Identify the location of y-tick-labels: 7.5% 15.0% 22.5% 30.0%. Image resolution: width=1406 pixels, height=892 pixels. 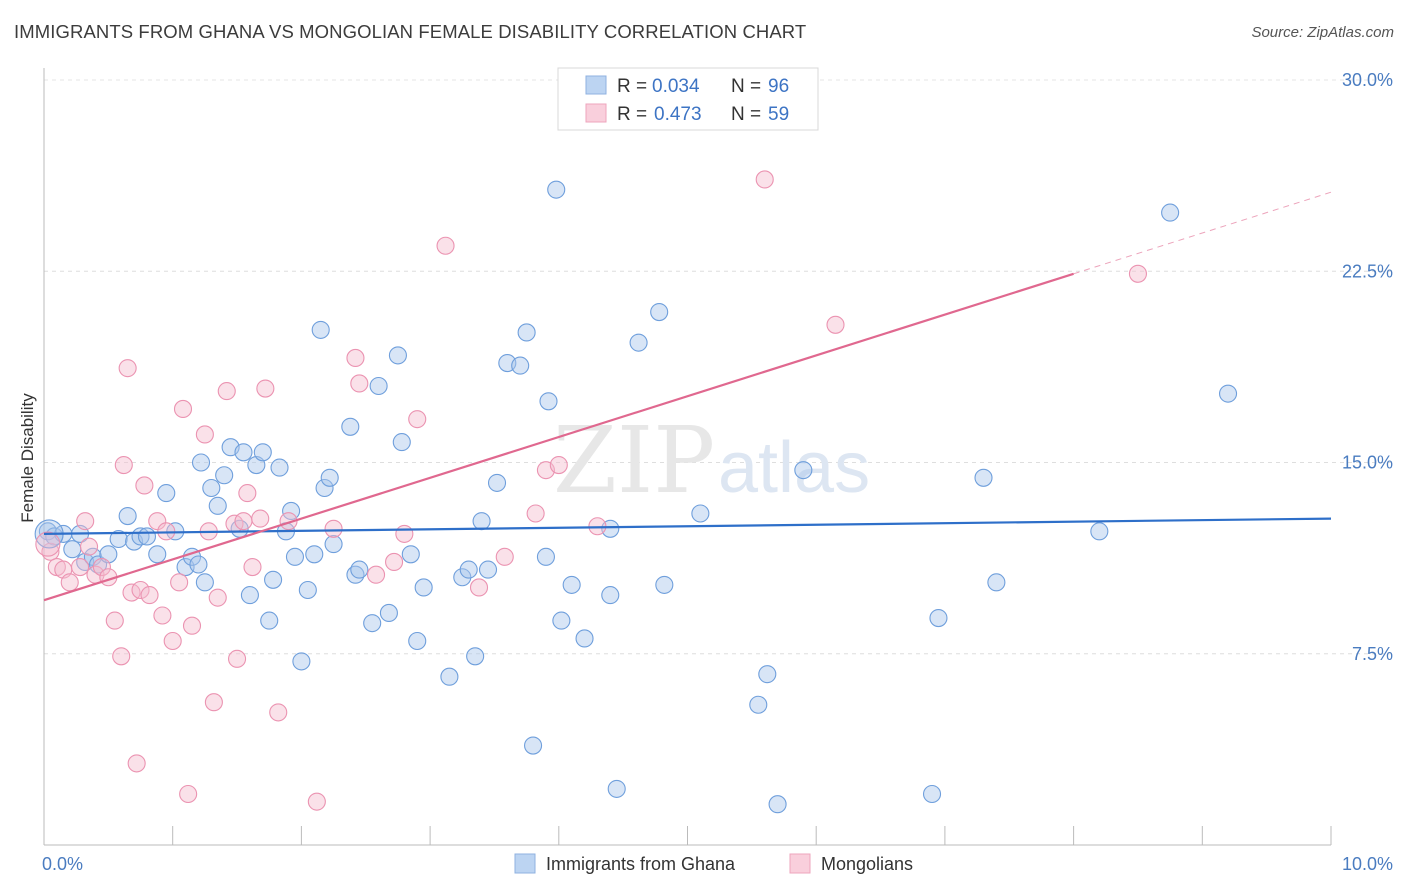
(1367, 367).